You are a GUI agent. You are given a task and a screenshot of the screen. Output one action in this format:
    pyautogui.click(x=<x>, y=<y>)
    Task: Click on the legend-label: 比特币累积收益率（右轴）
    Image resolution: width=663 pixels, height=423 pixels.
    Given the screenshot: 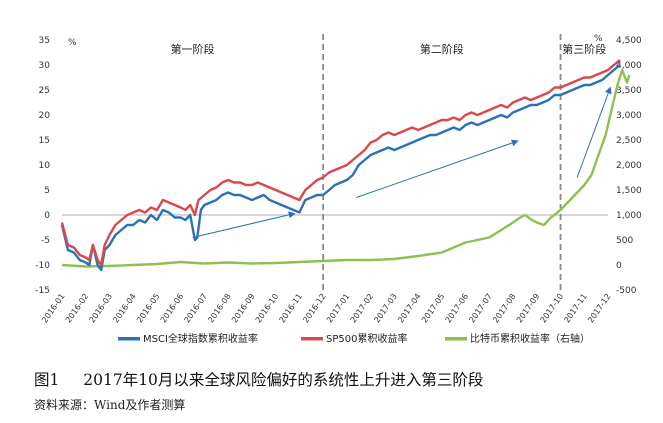 What is the action you would take?
    pyautogui.click(x=530, y=338)
    